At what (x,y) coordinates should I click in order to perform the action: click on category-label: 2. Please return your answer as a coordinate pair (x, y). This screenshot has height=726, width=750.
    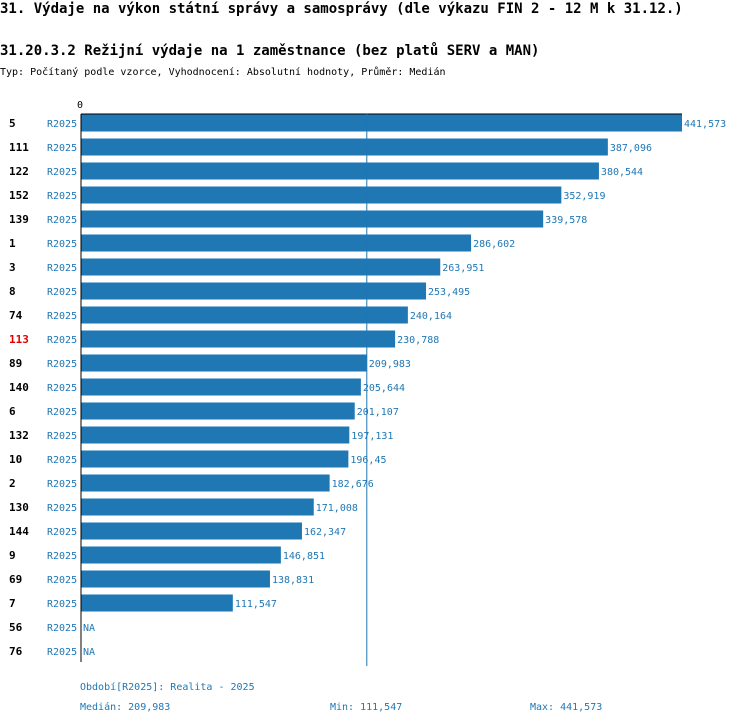
    Looking at the image, I should click on (12, 483).